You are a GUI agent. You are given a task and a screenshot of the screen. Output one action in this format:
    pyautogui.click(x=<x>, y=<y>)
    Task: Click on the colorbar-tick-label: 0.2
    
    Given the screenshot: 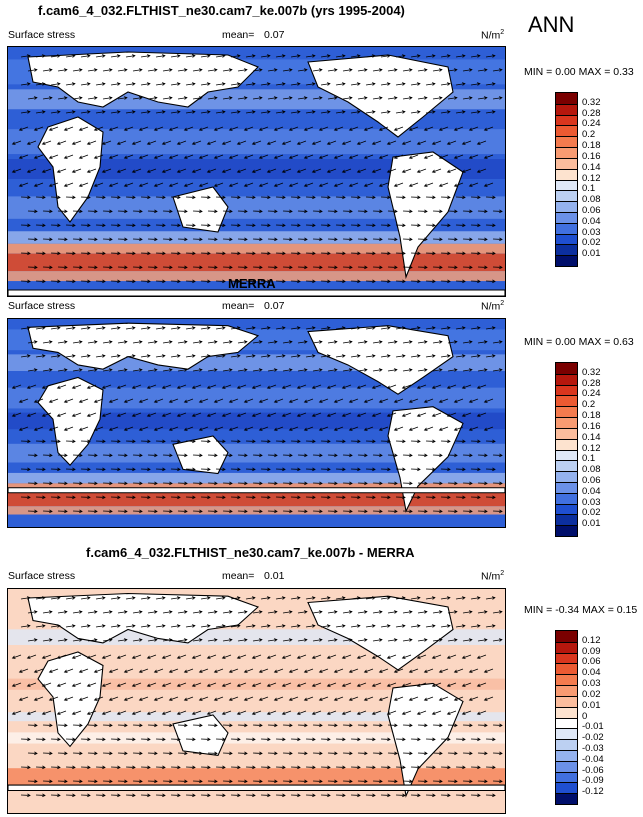 What is the action you would take?
    pyautogui.click(x=589, y=135)
    